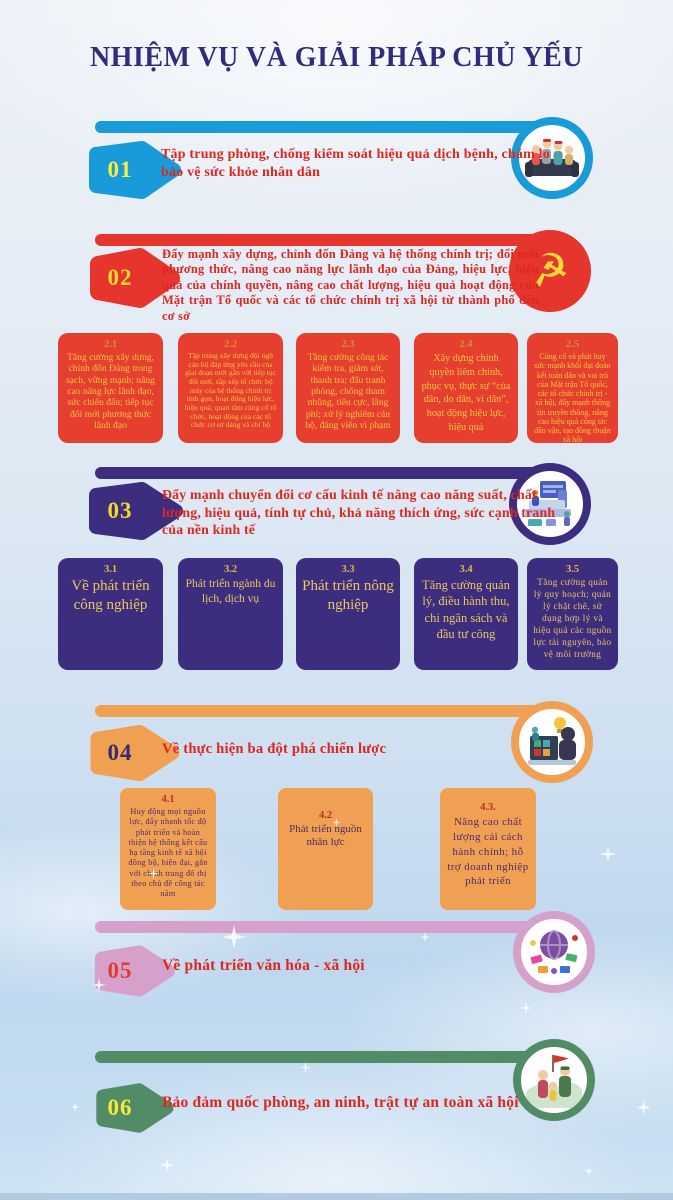 This screenshot has height=1200, width=673. I want to click on sub-item-label: 2.2, so click(230, 344).